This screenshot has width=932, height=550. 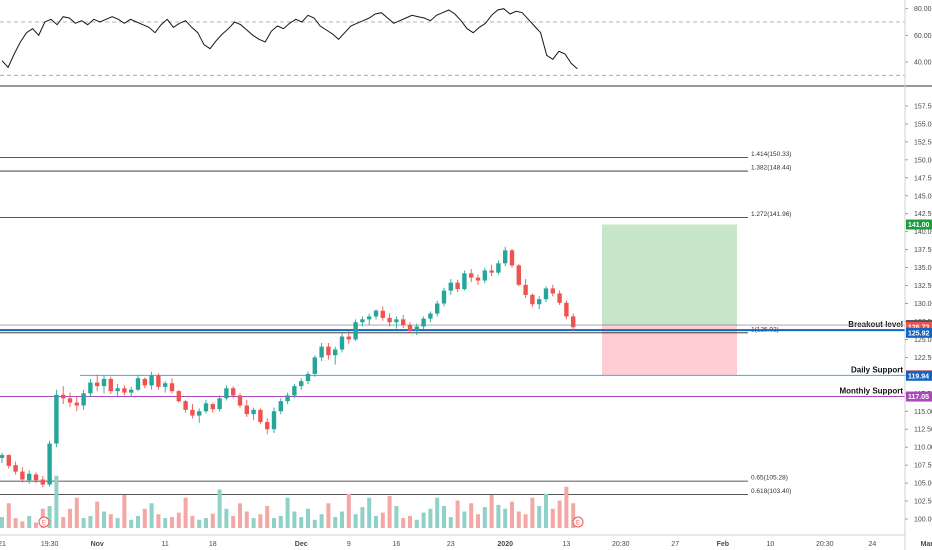 I want to click on target-zone, so click(x=669, y=275).